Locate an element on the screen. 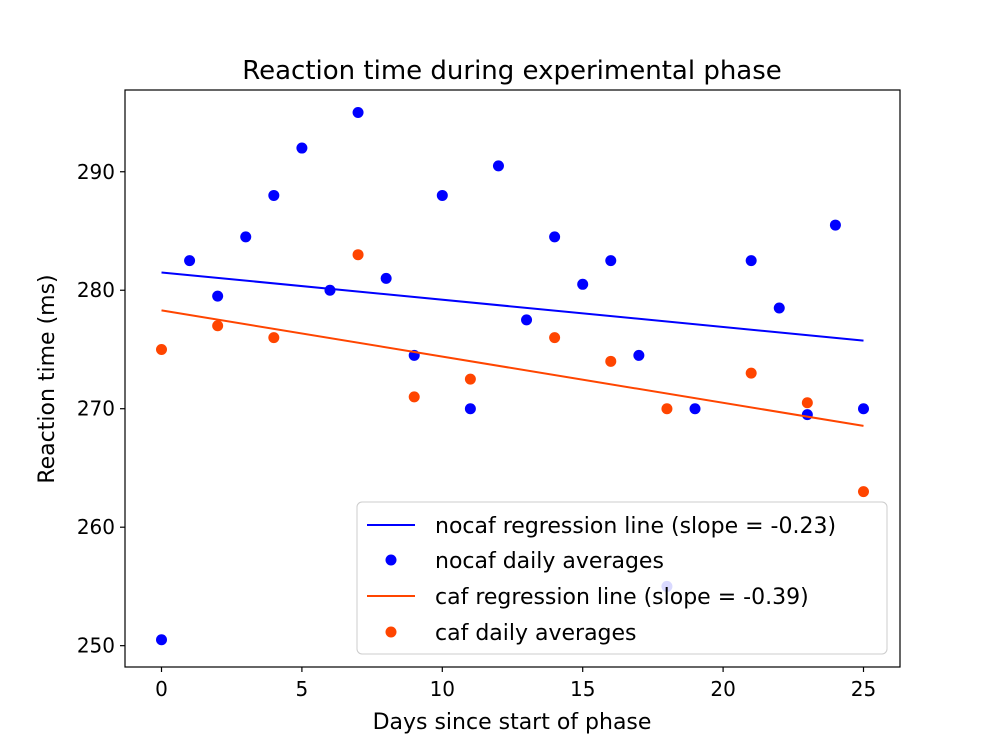 The width and height of the screenshot is (1000, 750). x-tick-label: 25 is located at coordinates (863, 689).